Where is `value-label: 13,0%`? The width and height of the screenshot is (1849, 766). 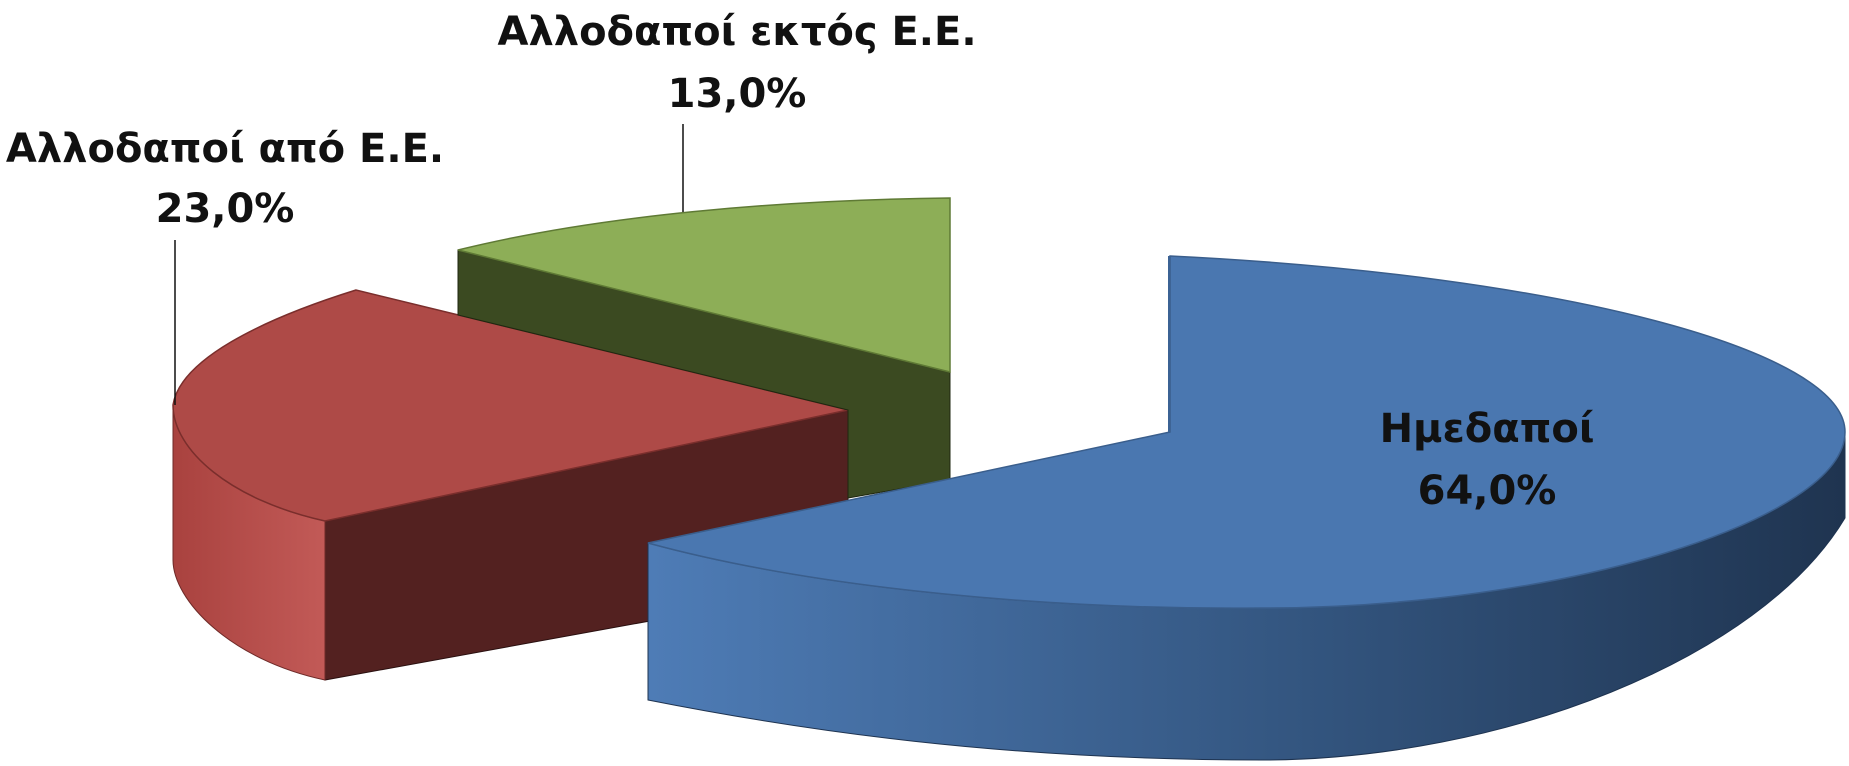 value-label: 13,0% is located at coordinates (737, 94).